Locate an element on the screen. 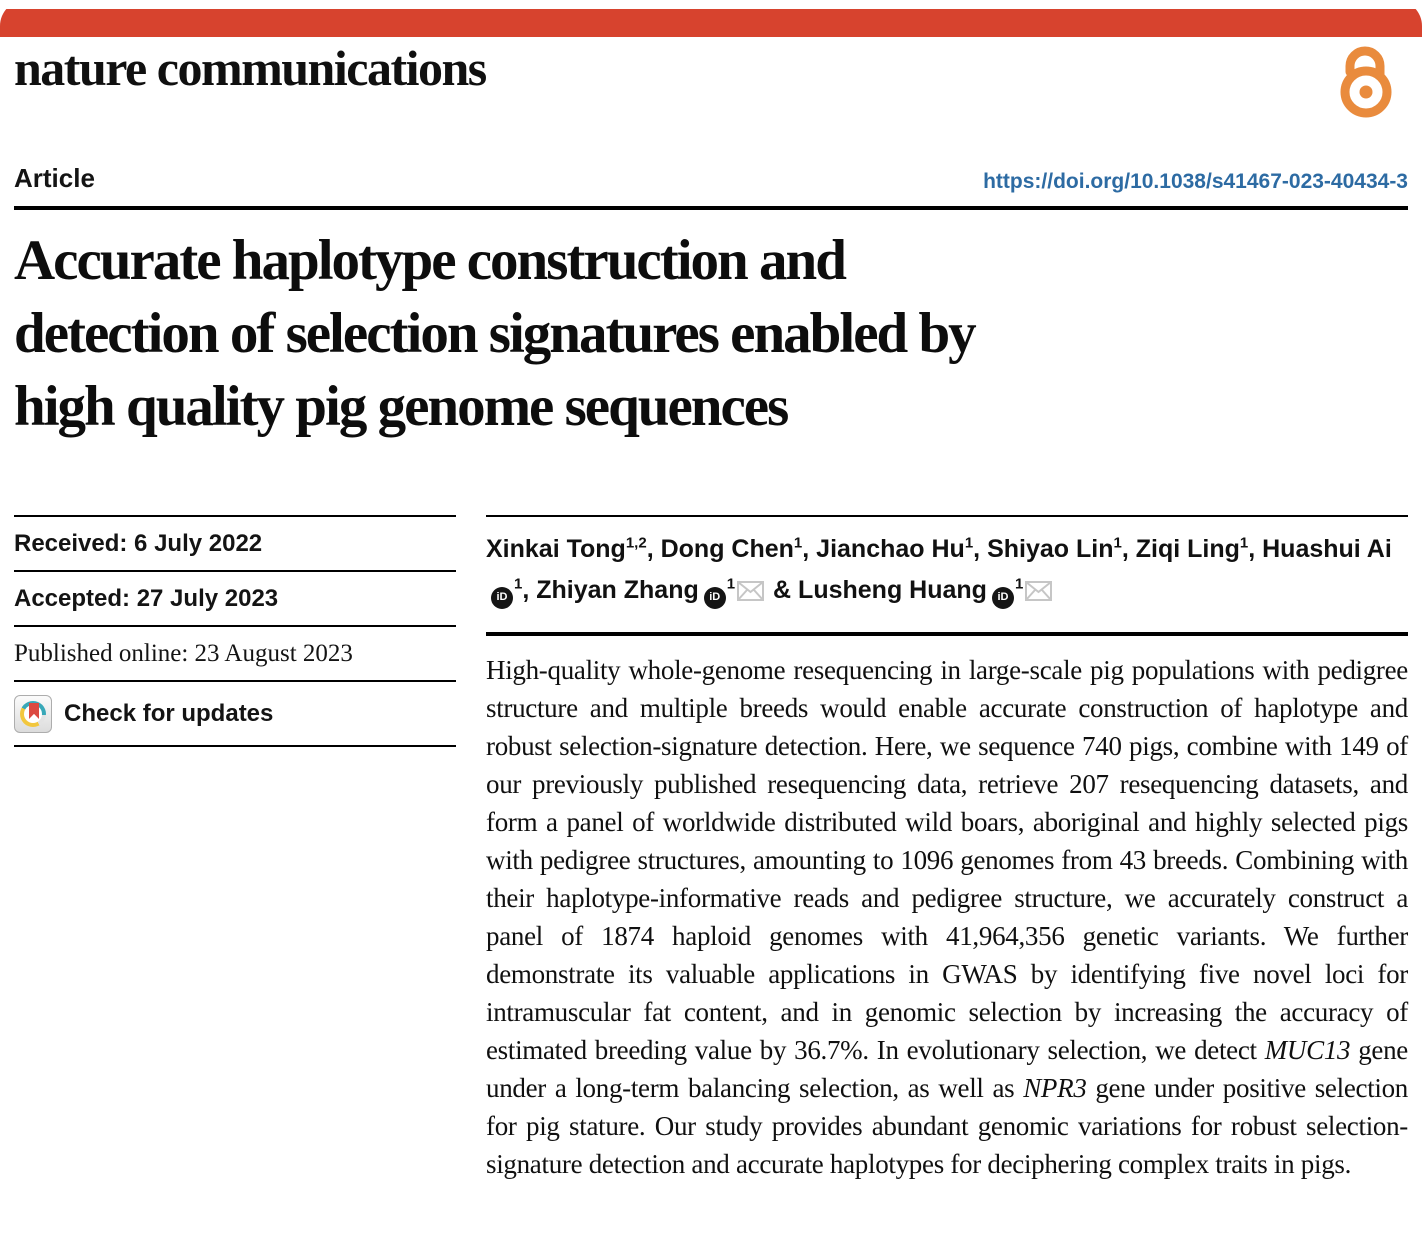  author: Huashui Ai iD 1, is located at coordinates (939, 572).